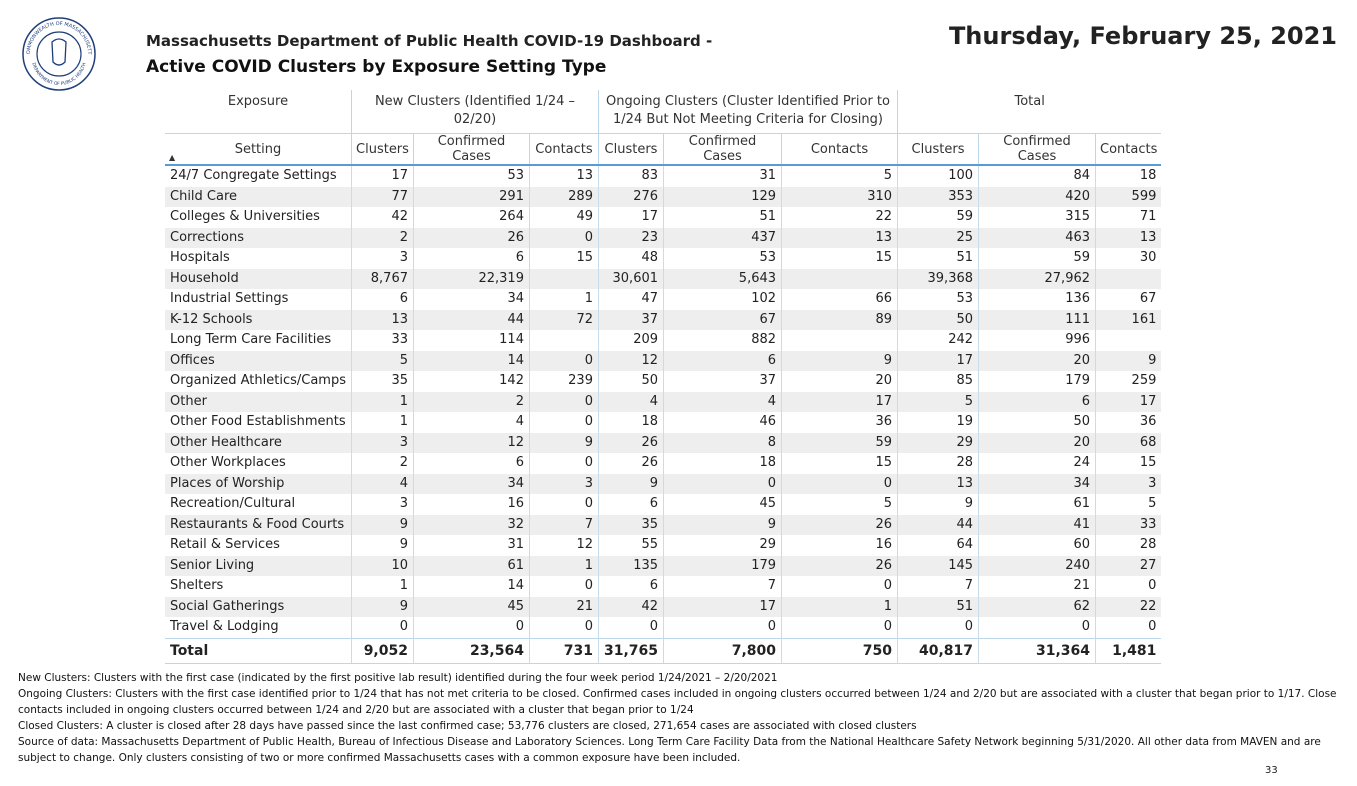 The height and width of the screenshot is (786, 1357). I want to click on value-cell: 59, so click(938, 217).